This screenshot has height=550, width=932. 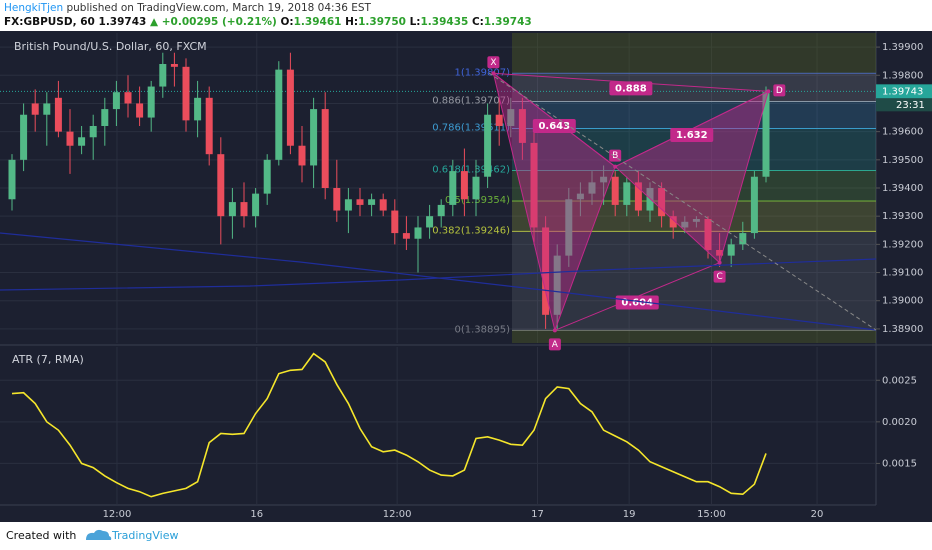 I want to click on x-tick-label: 17, so click(x=537, y=514).